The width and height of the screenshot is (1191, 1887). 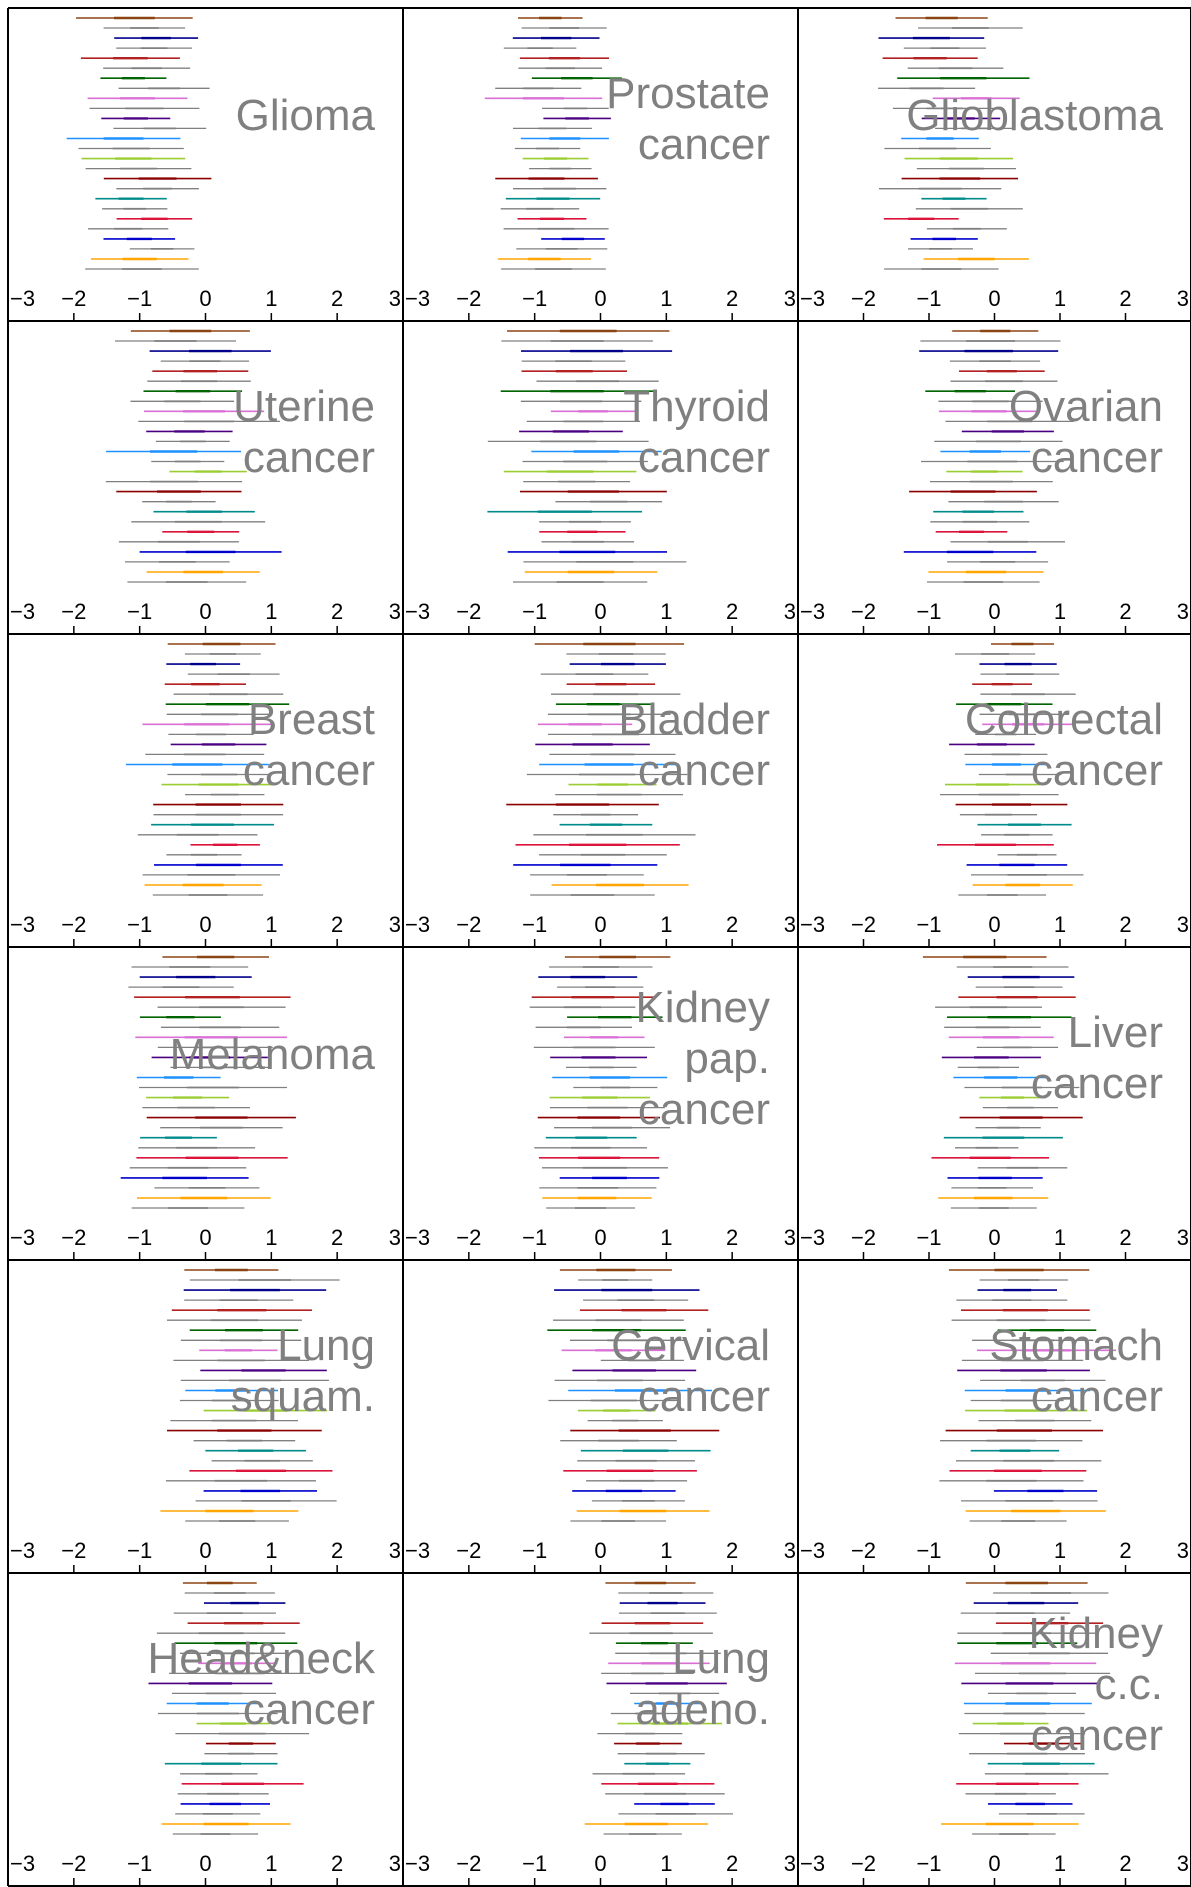 I want to click on panel-title: squam., so click(x=303, y=1396).